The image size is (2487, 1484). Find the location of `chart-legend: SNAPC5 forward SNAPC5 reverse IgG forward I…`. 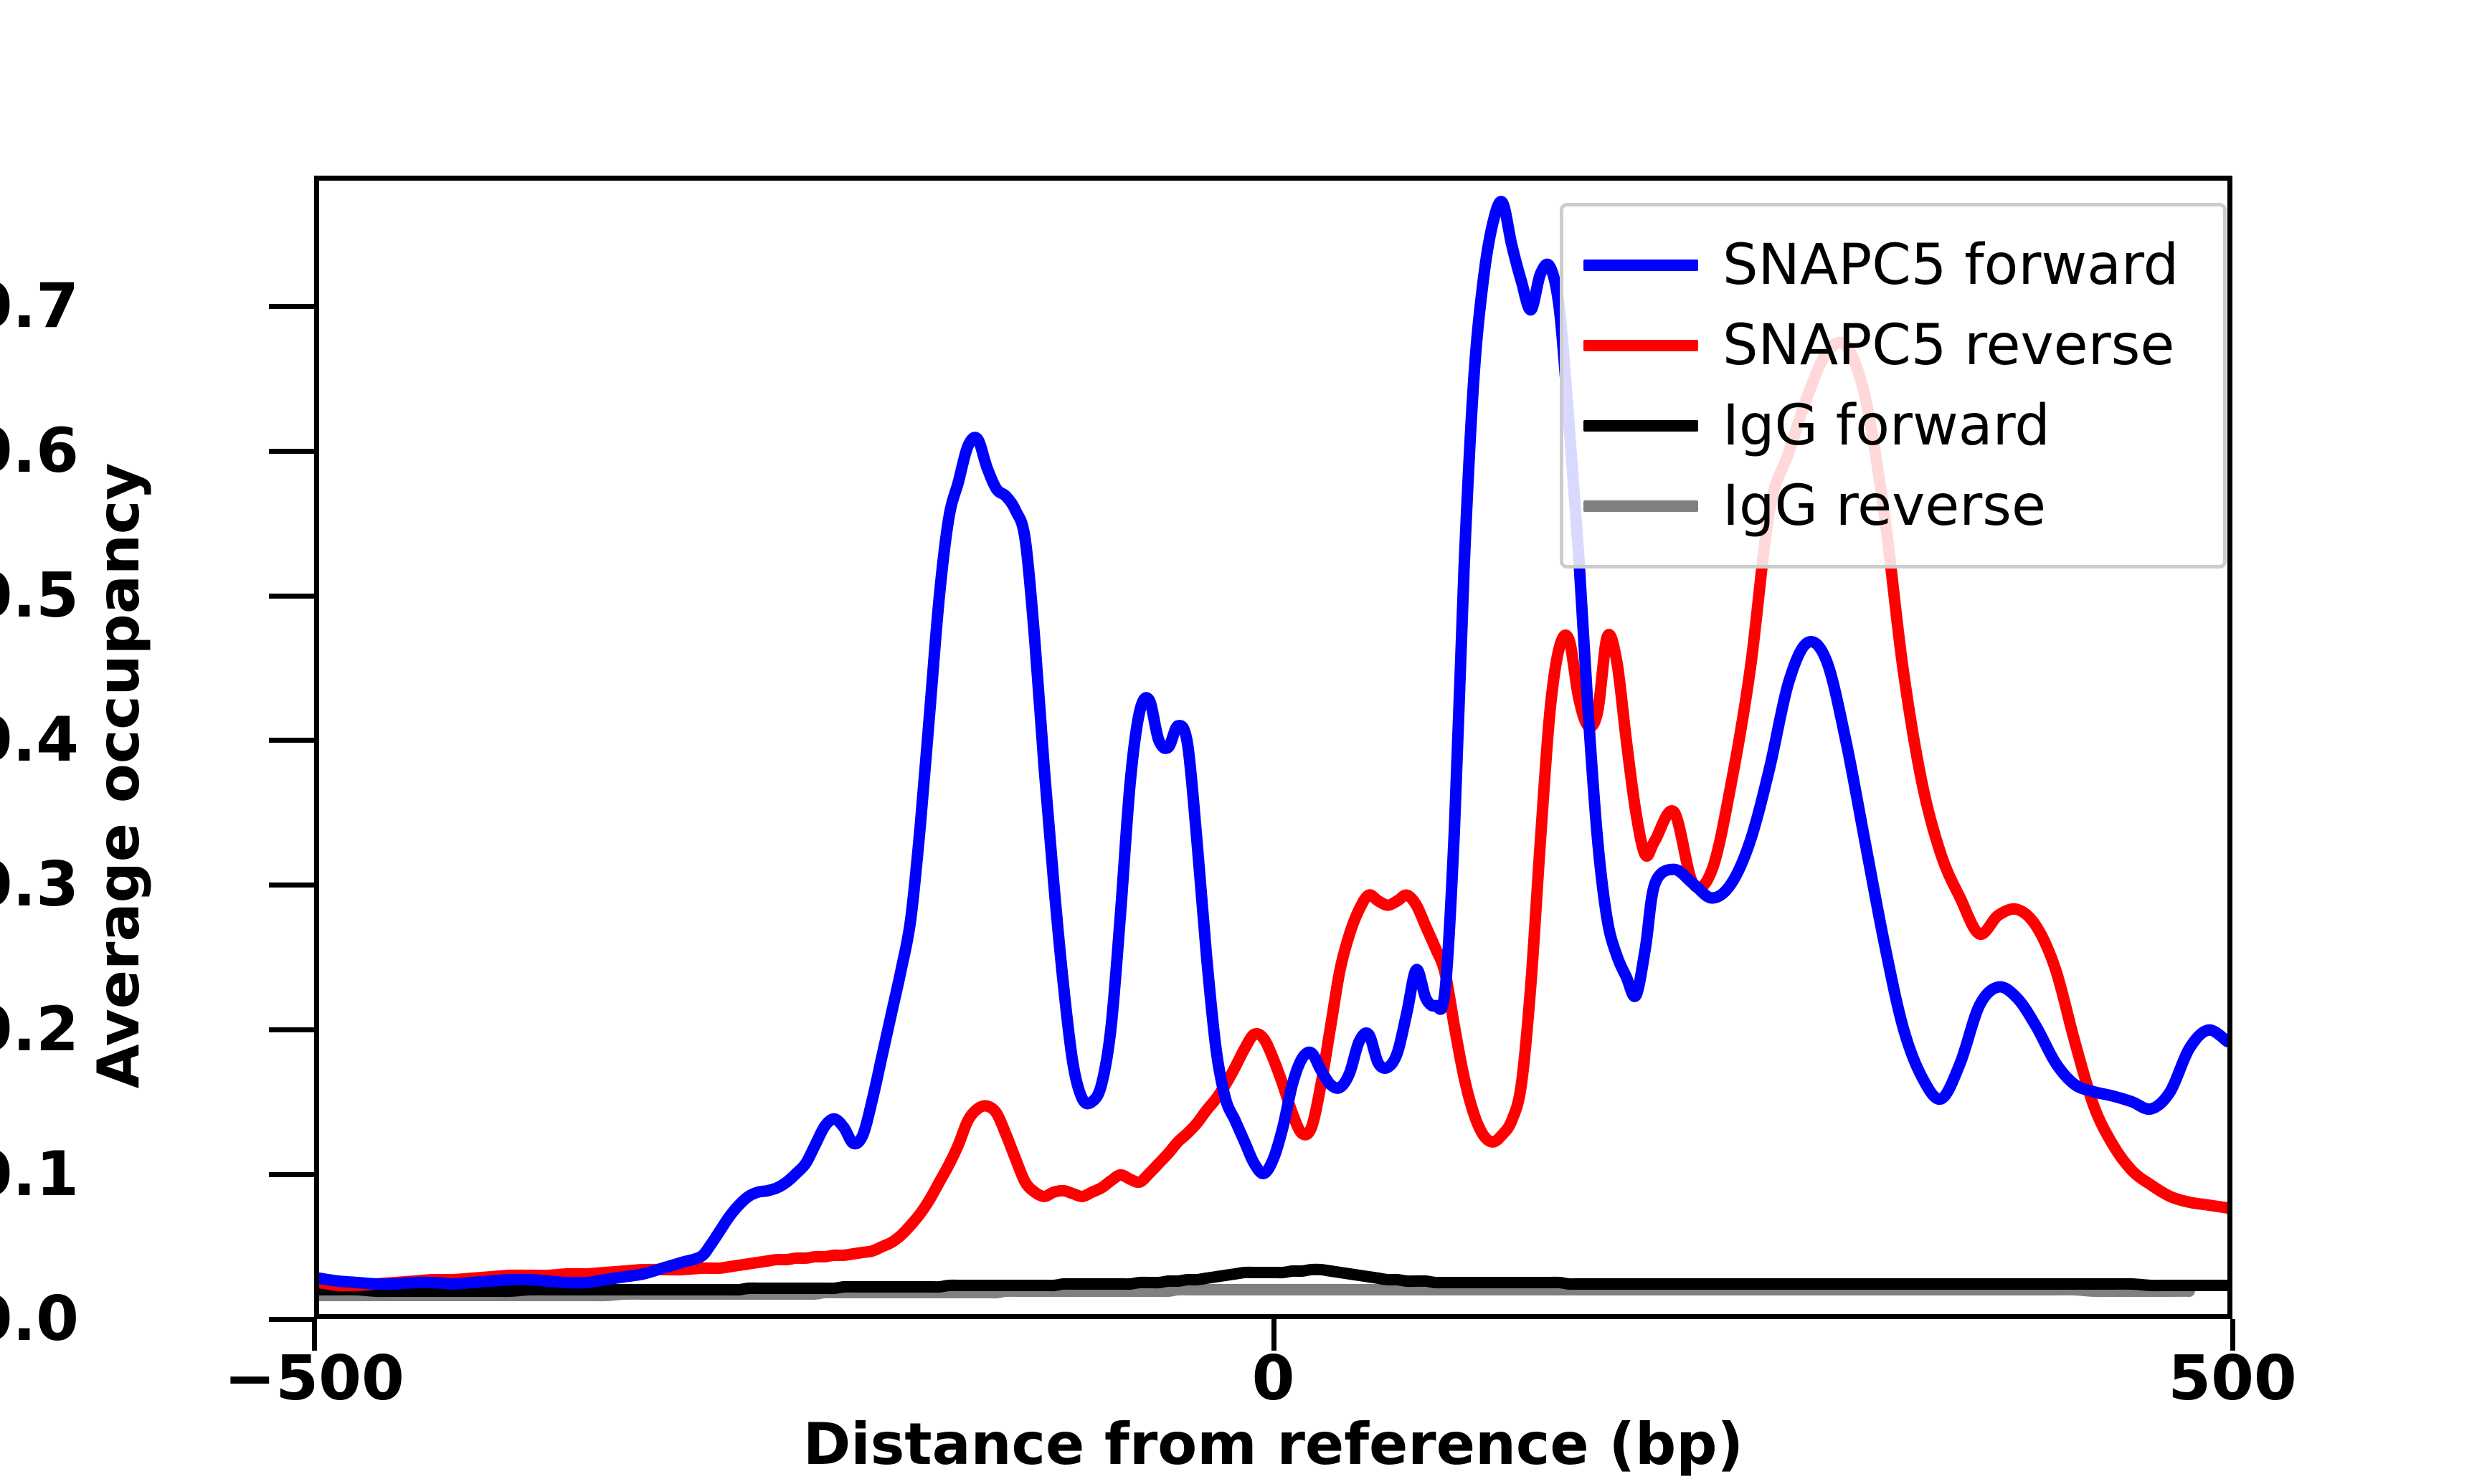

chart-legend: SNAPC5 forward SNAPC5 reverse IgG forward I… is located at coordinates (1893, 386).